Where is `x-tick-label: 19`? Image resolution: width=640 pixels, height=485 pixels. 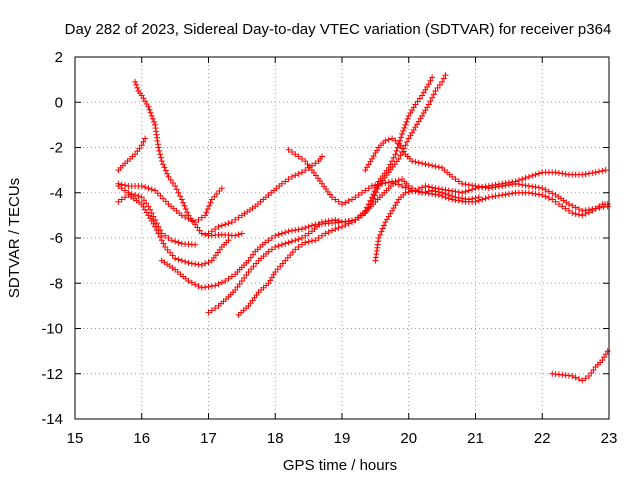 x-tick-label: 19 is located at coordinates (342, 438).